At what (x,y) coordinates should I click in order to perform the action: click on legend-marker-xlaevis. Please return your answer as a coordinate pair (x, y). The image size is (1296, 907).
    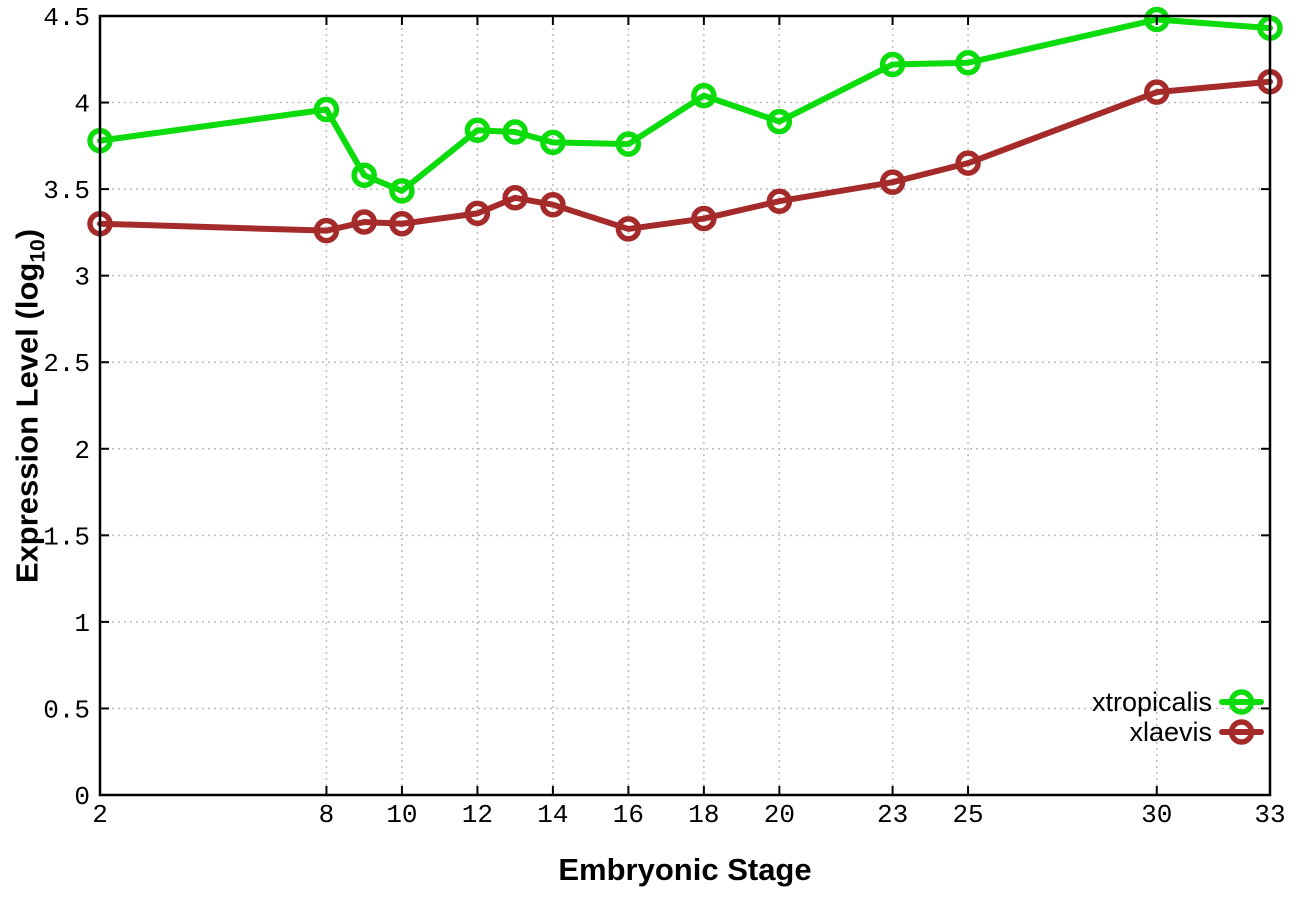
    Looking at the image, I should click on (1241, 732).